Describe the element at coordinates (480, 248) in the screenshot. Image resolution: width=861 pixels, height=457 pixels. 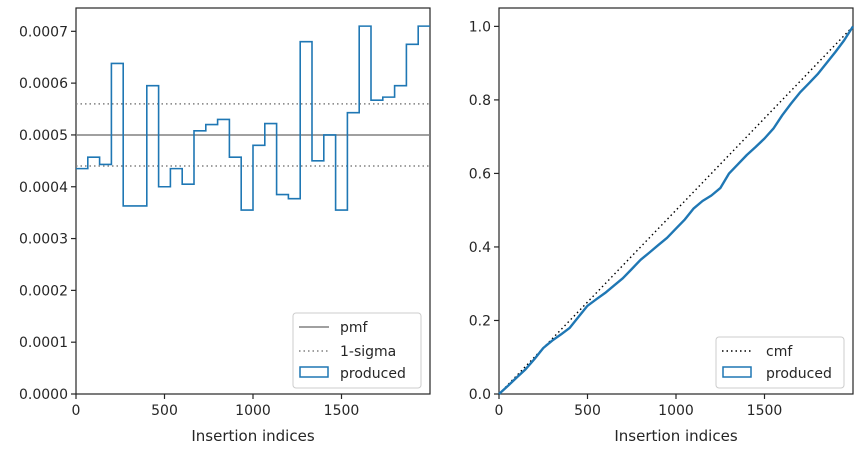
I see `cmf-y-tick-label: 0.4` at that location.